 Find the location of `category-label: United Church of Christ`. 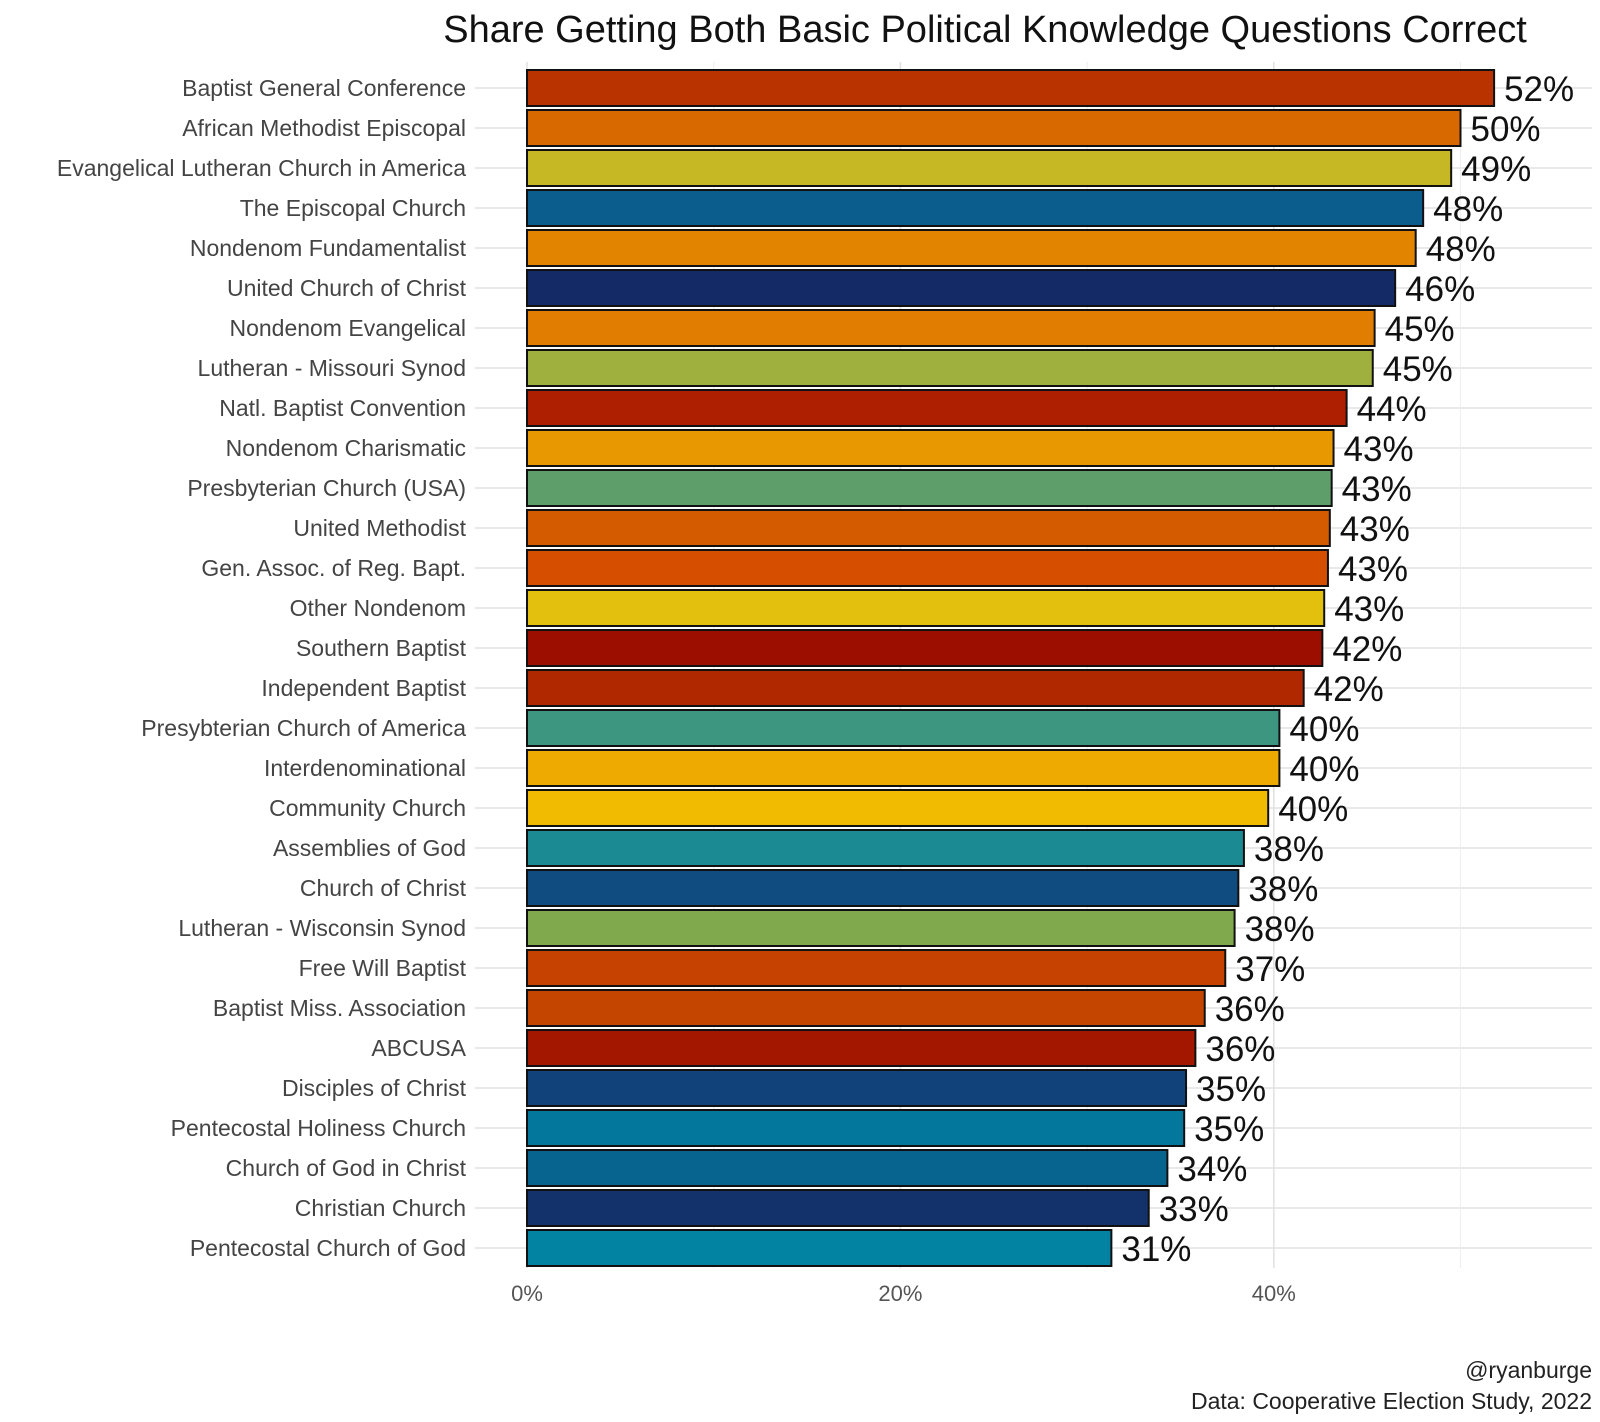

category-label: United Church of Christ is located at coordinates (347, 288).